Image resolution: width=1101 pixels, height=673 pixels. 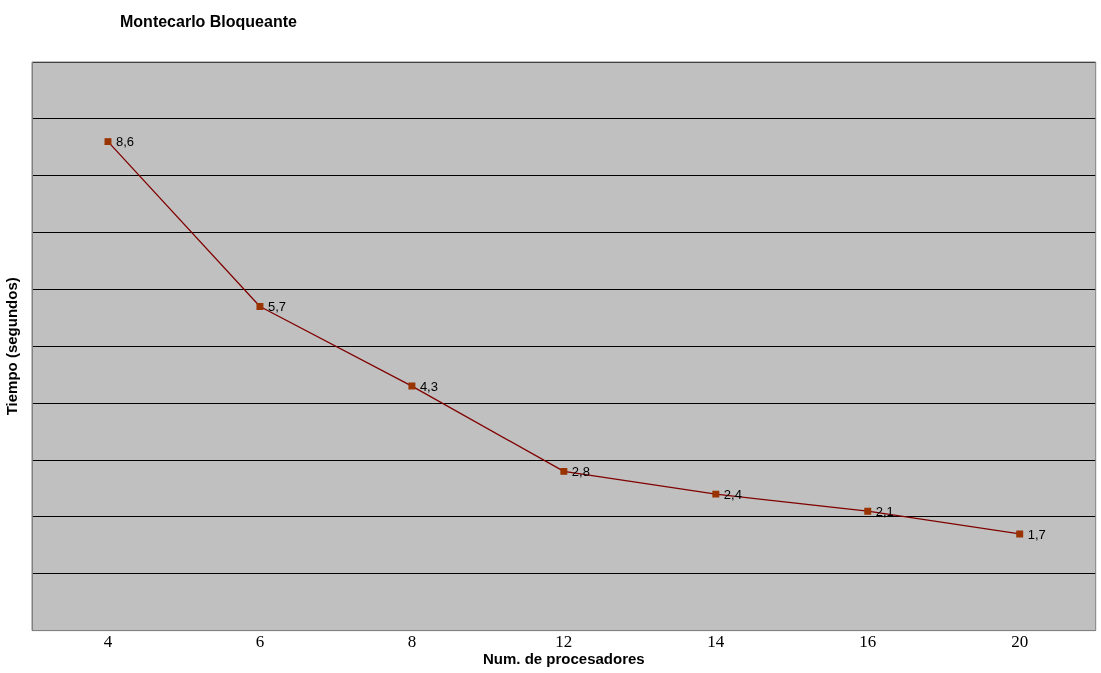 I want to click on data-label: 8,6, so click(x=125, y=142).